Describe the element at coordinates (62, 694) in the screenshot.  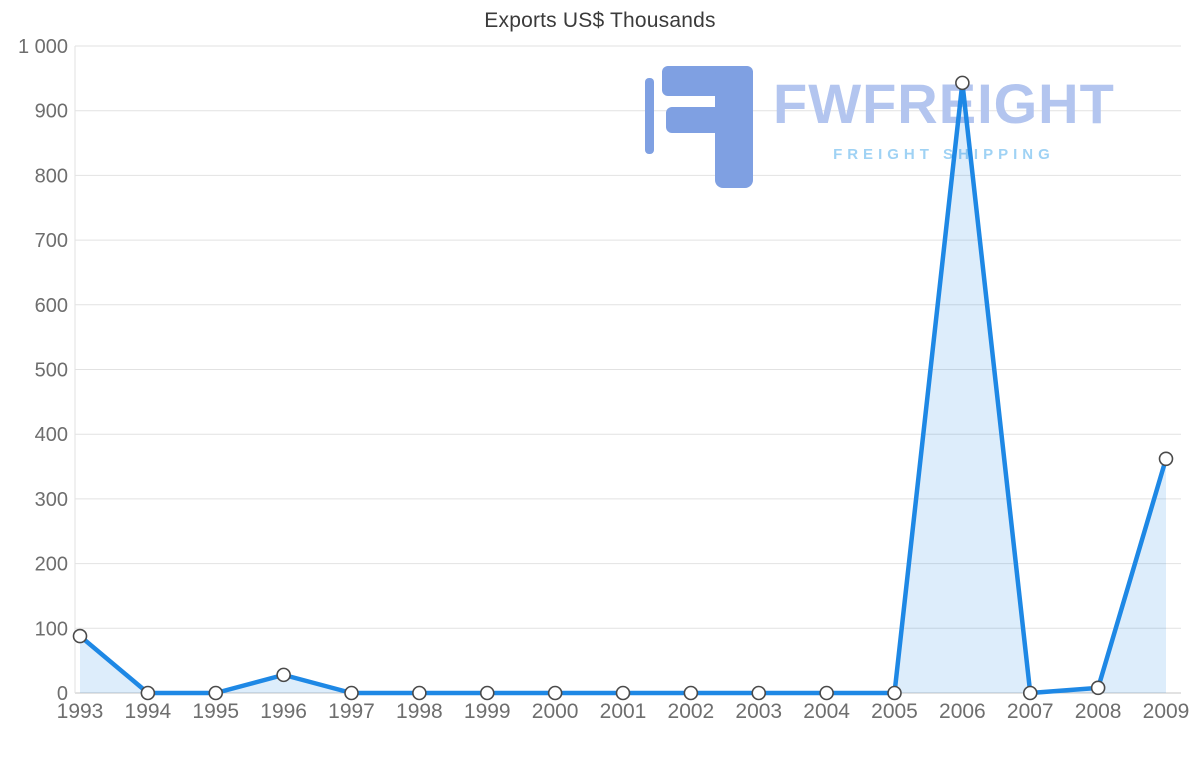
I see `y-axis-label: 0` at that location.